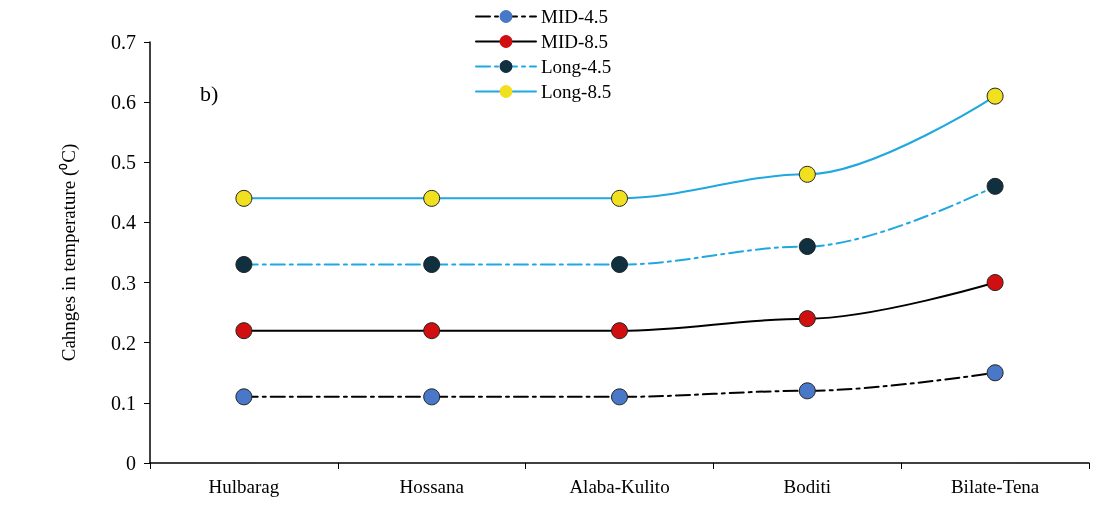  Describe the element at coordinates (575, 41) in the screenshot. I see `legend-label: MID-8.5` at that location.